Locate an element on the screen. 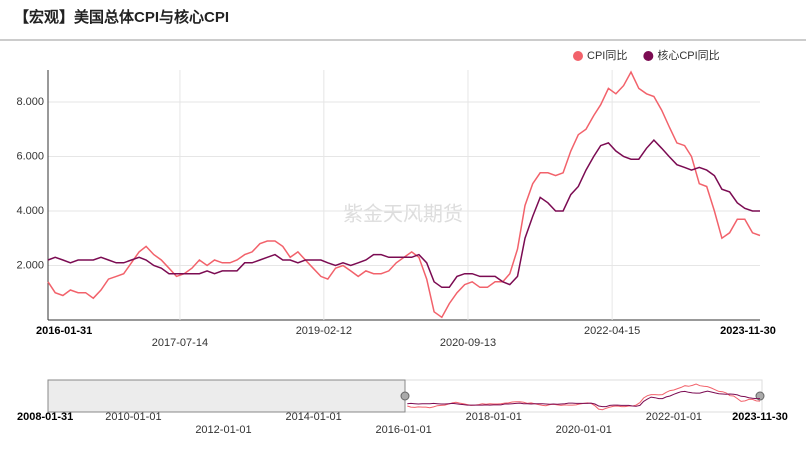 The width and height of the screenshot is (806, 465). zoom-label: 2008-01-31 is located at coordinates (45, 417).